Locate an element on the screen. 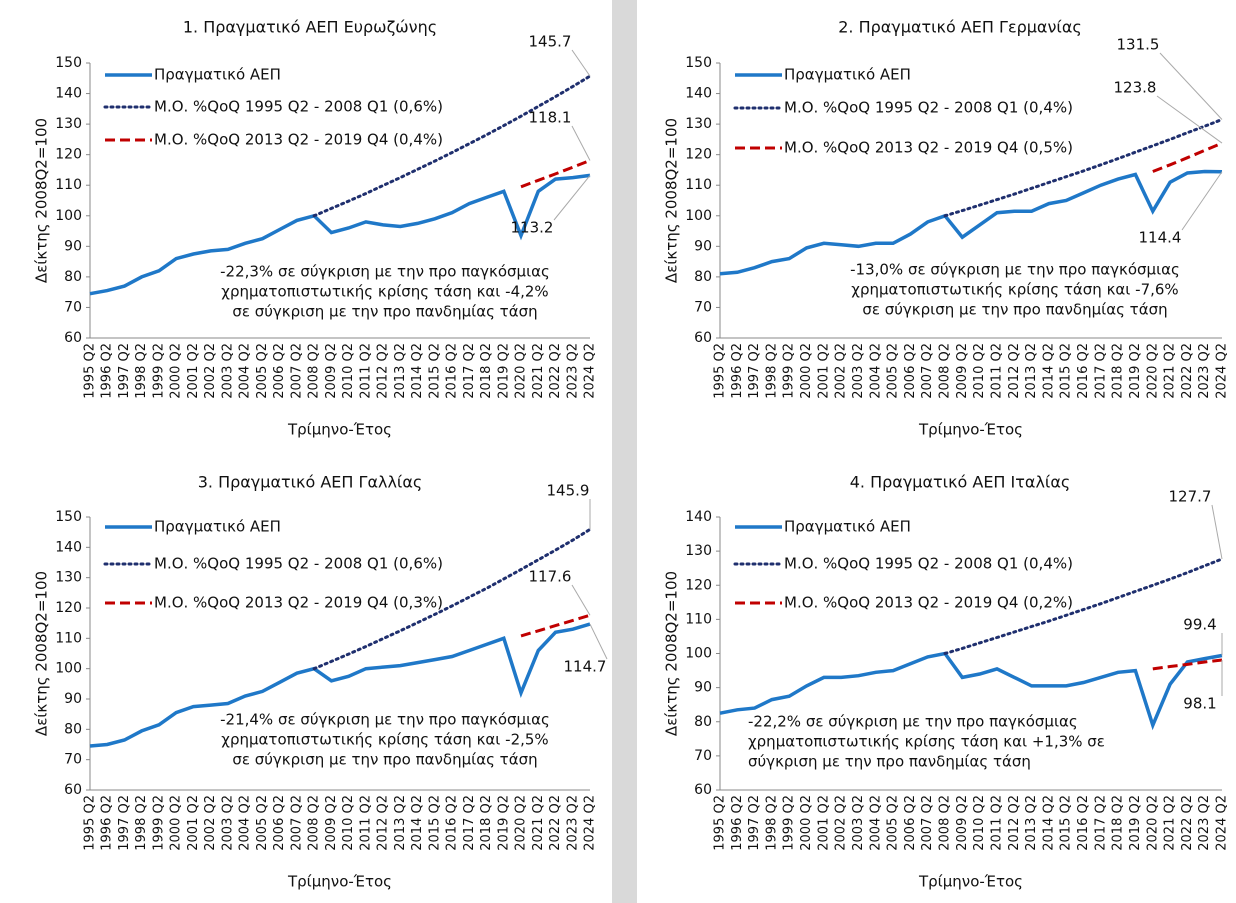 Image resolution: width=1236 pixels, height=903 pixels. data-label: 145.7 is located at coordinates (550, 42).